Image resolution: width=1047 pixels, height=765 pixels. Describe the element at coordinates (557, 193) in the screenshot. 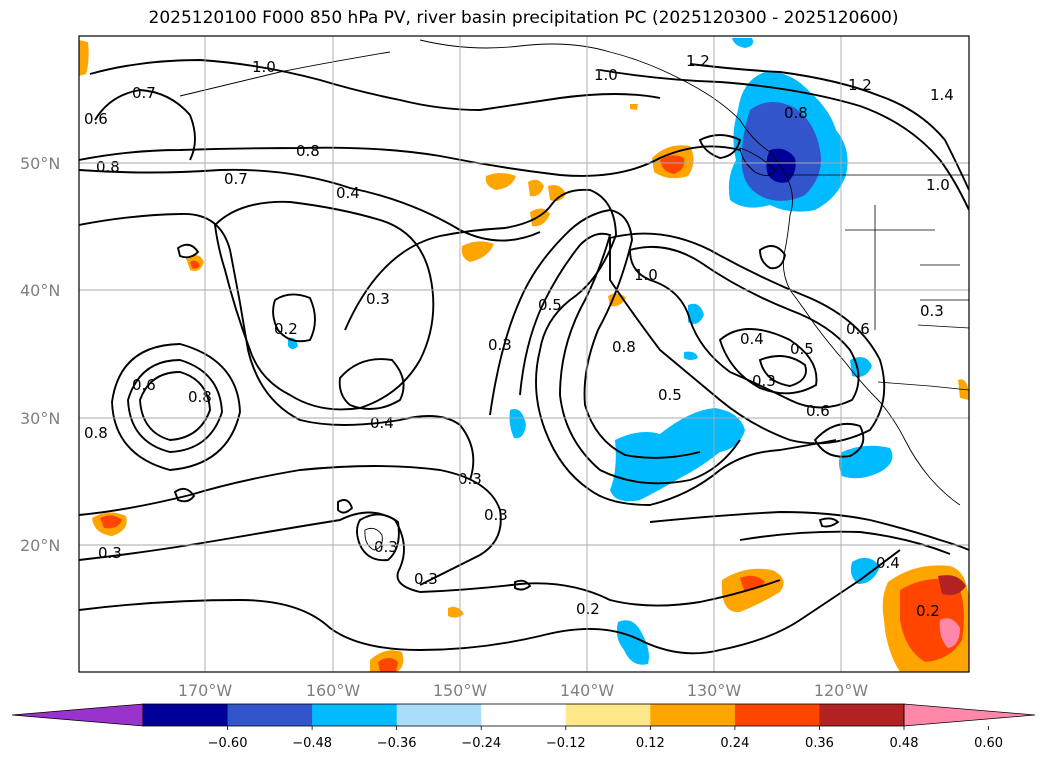

I see `precip-blob-48n-c` at that location.